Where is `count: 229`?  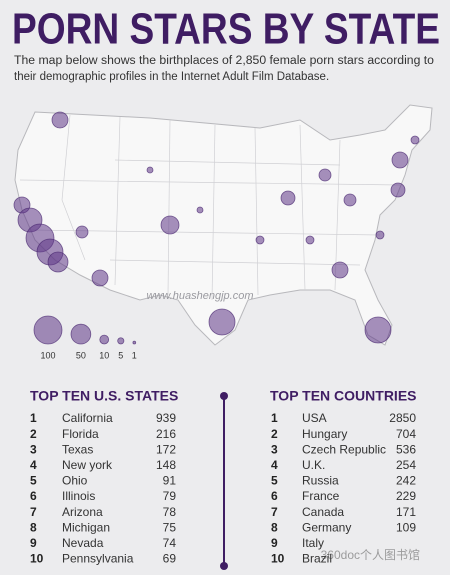 count: 229 is located at coordinates (406, 496).